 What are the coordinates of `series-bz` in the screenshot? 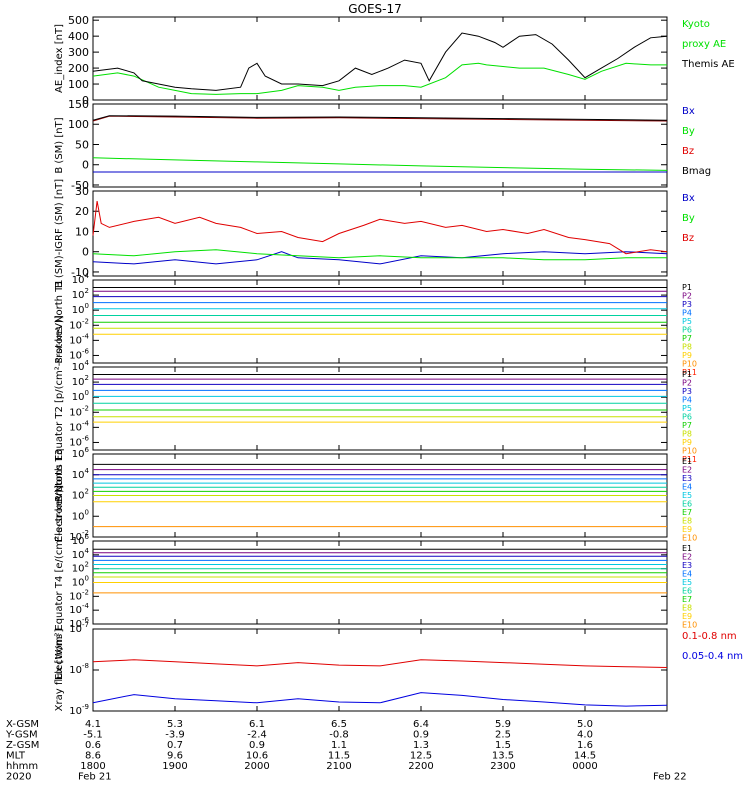 It's located at (380, 118).